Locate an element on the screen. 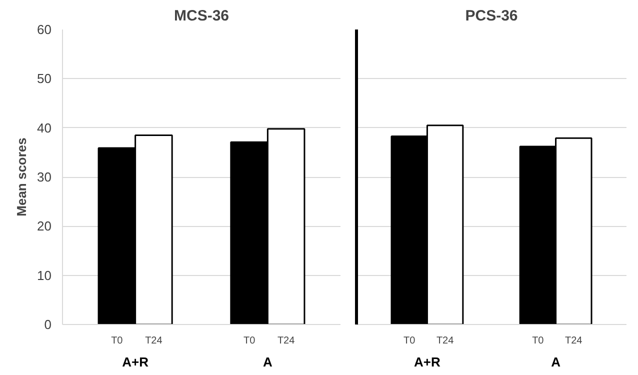 Image resolution: width=638 pixels, height=375 pixels. y-tick-label: 30 is located at coordinates (44, 177).